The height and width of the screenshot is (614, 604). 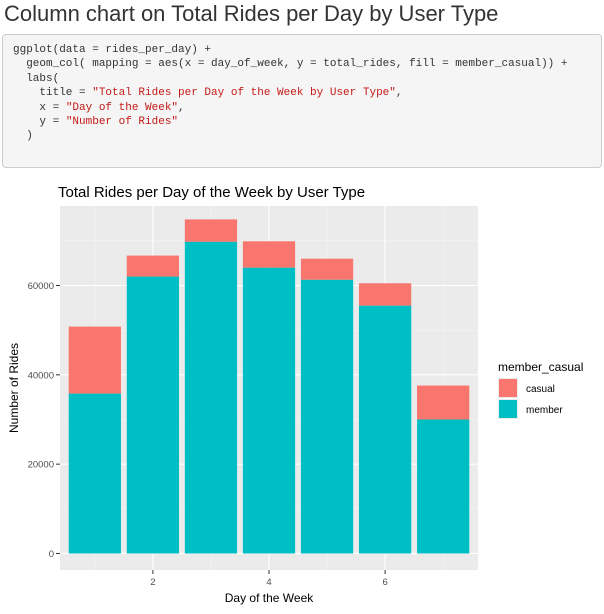 What do you see at coordinates (14, 388) in the screenshot?
I see `y-axis-label: Number of Rides` at bounding box center [14, 388].